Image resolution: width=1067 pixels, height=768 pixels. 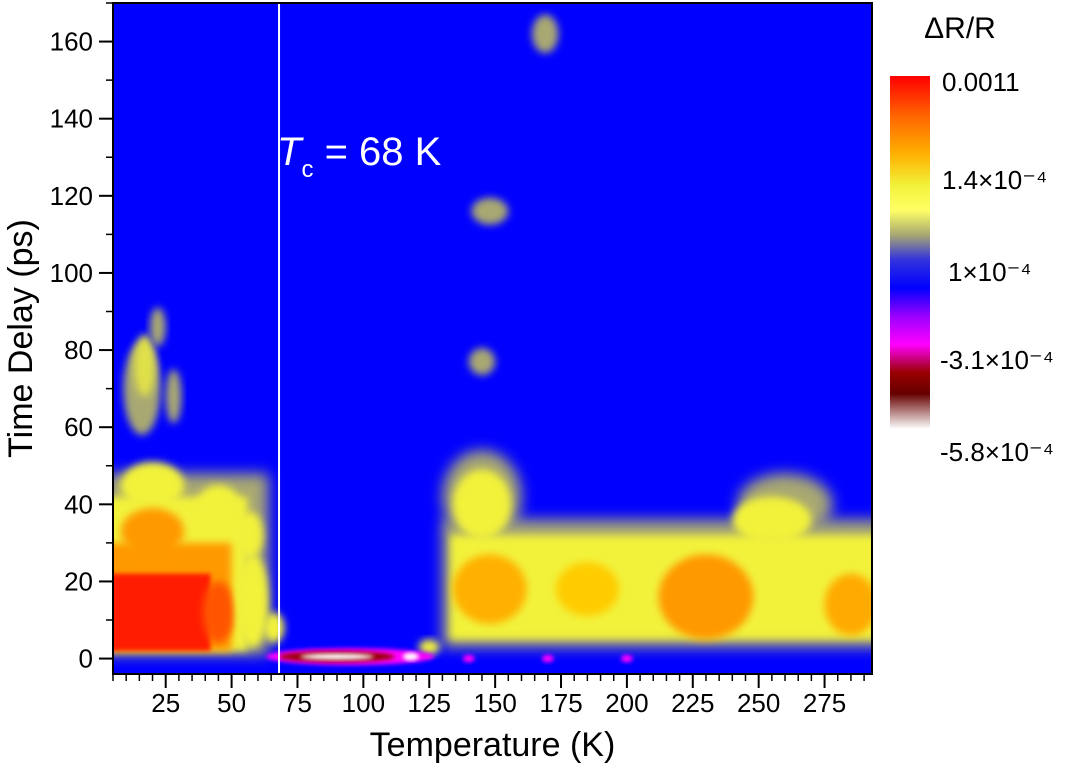 What do you see at coordinates (429, 703) in the screenshot?
I see `x-tick-label: 125` at bounding box center [429, 703].